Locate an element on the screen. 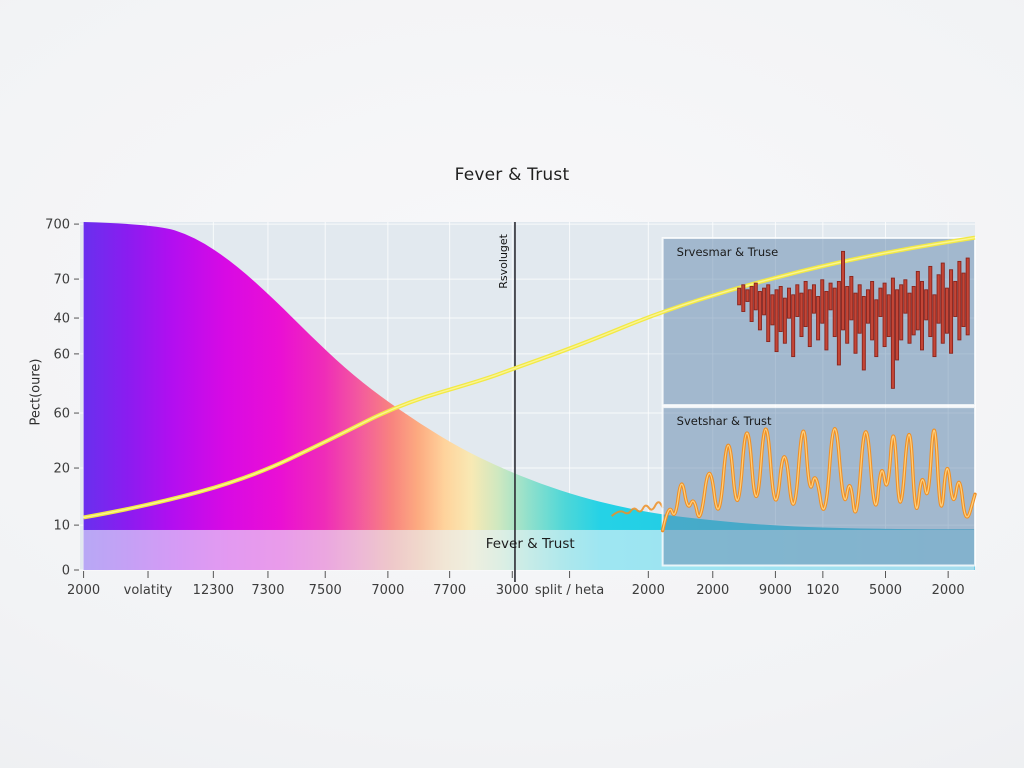 Image resolution: width=1024 pixels, height=768 pixels. y-tick-label: 40 is located at coordinates (61, 319).